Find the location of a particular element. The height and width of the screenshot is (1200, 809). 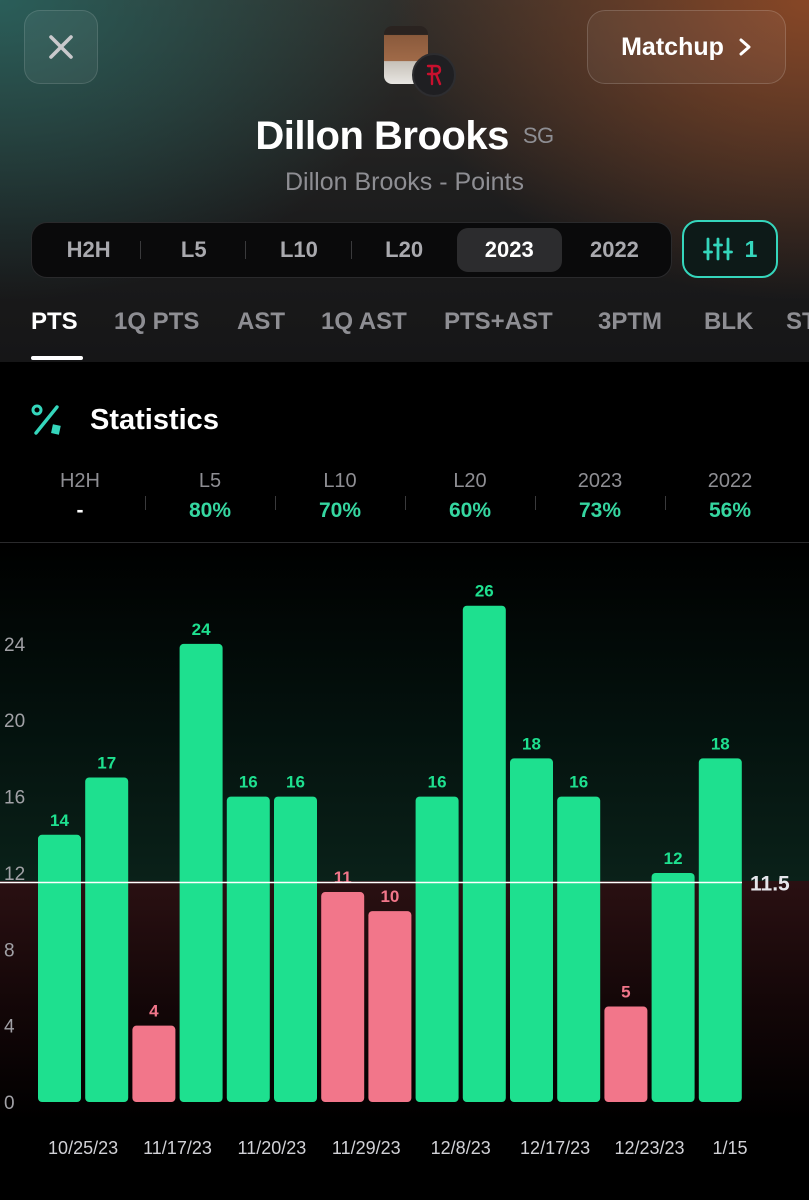

range-2023: 2023 is located at coordinates (509, 250).